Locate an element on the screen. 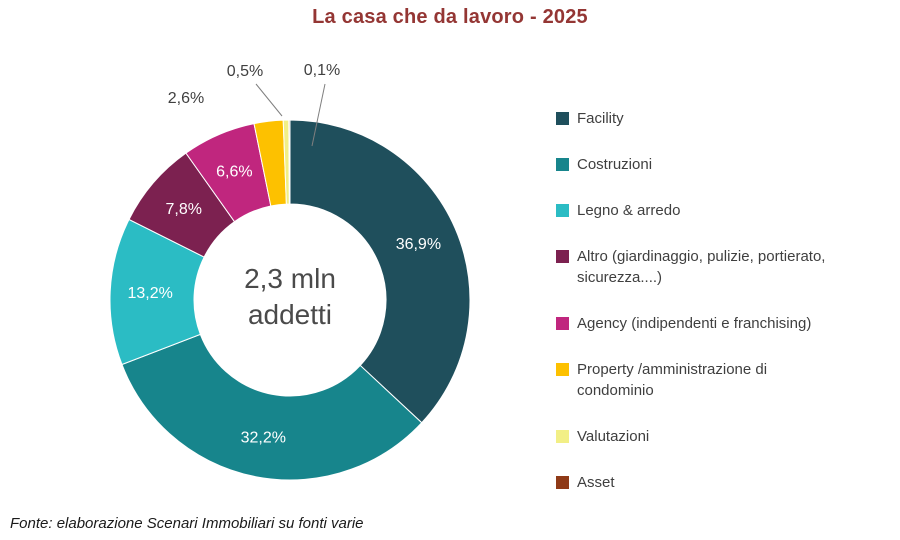 The image size is (900, 540). legend-item-asset: Asset is located at coordinates (723, 482).